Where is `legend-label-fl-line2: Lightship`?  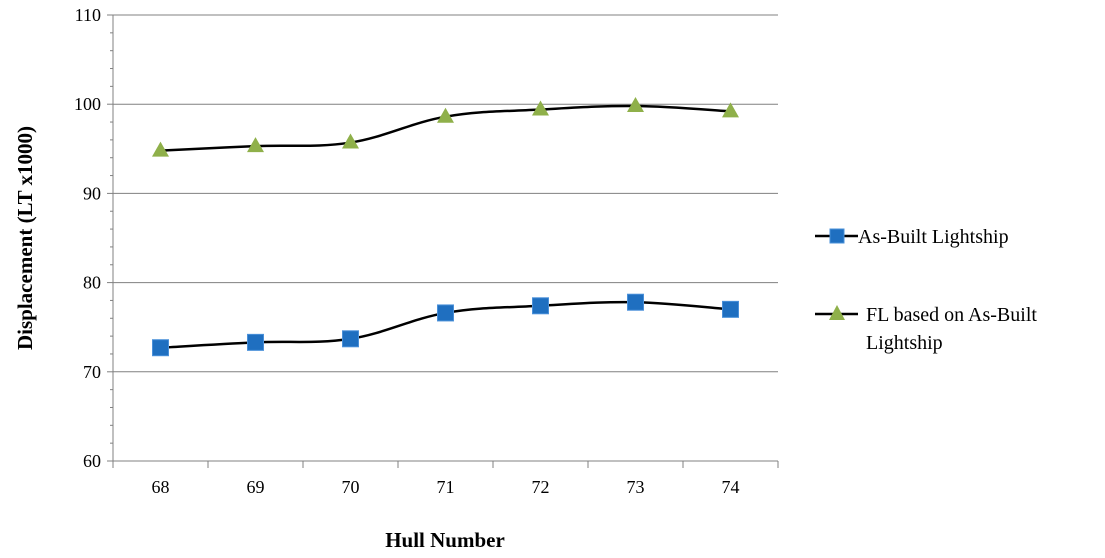
legend-label-fl-line2: Lightship is located at coordinates (904, 343).